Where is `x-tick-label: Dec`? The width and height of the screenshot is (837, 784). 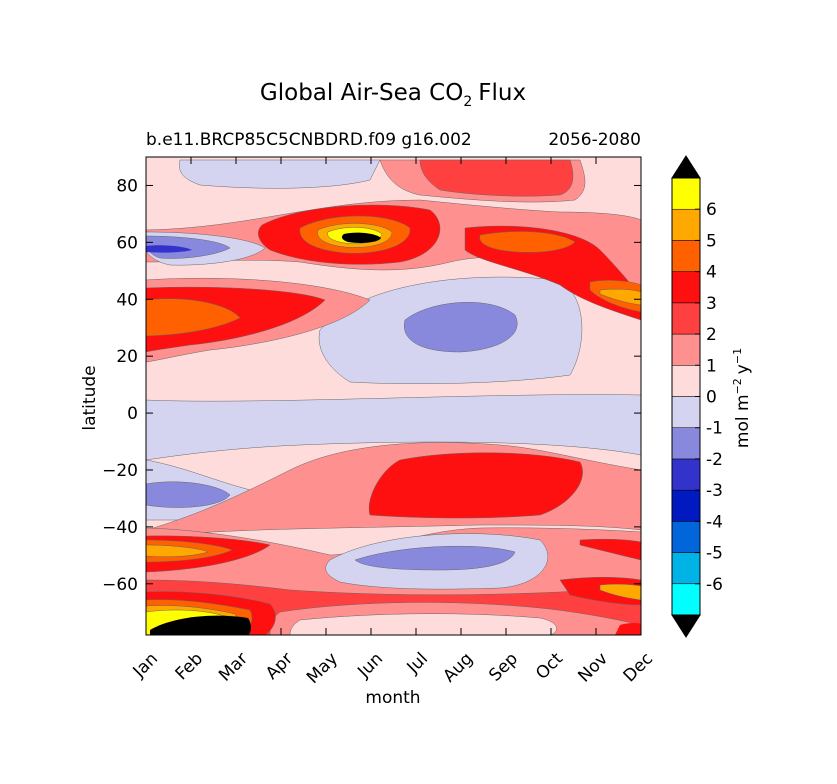 x-tick-label: Dec is located at coordinates (638, 667).